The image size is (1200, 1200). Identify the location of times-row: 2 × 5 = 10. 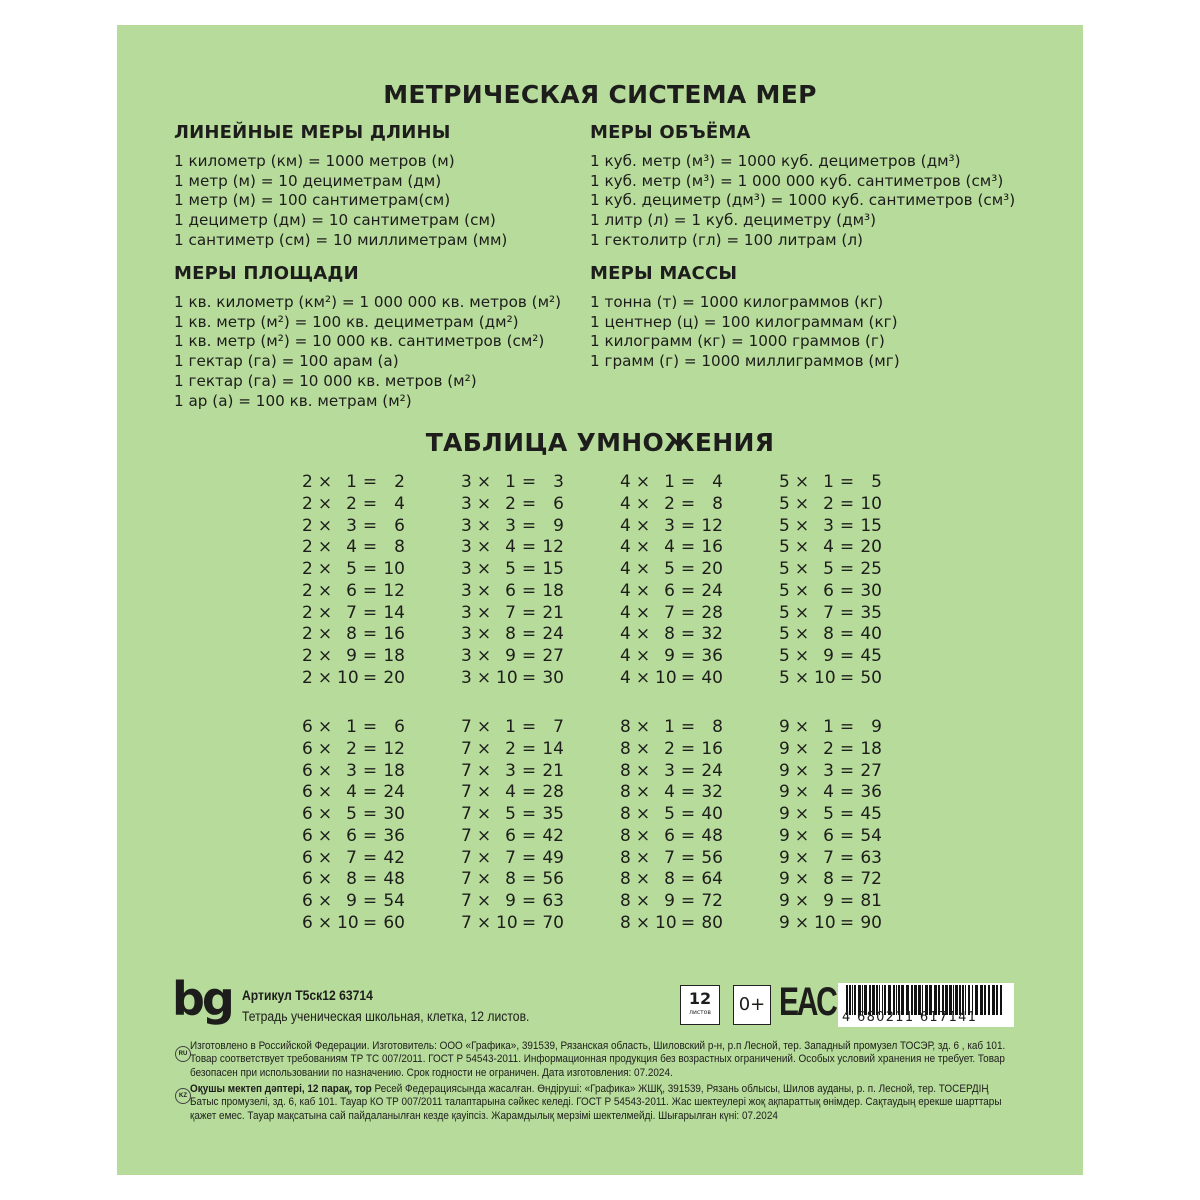
(353, 570).